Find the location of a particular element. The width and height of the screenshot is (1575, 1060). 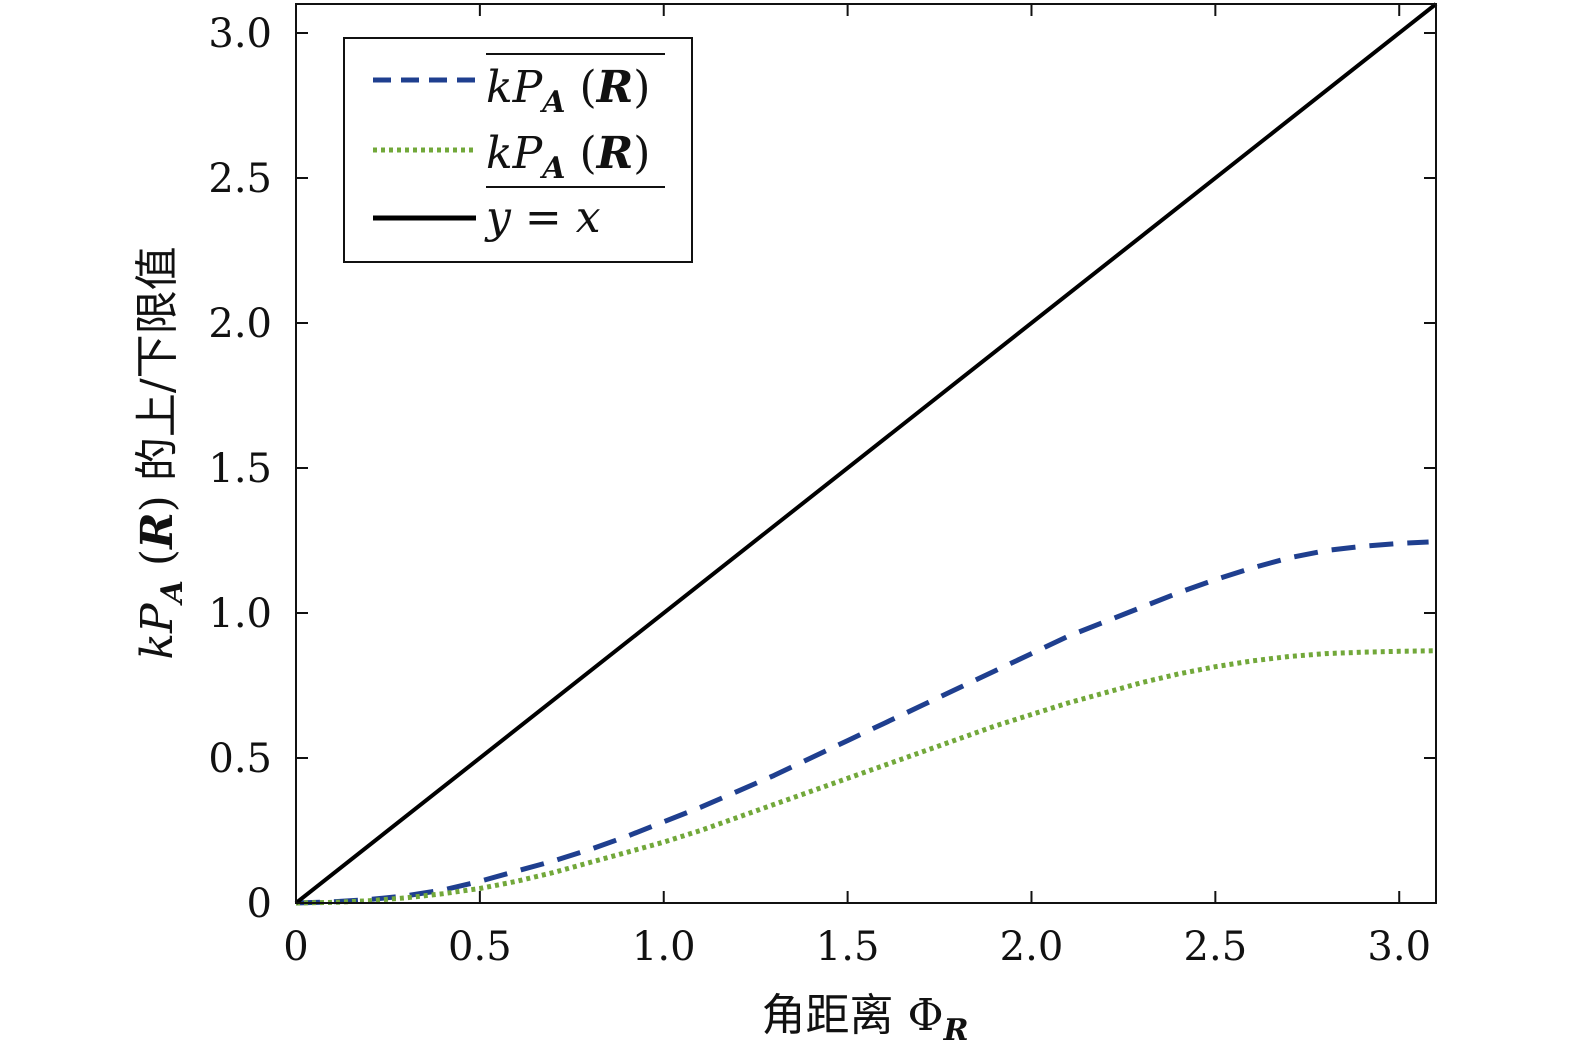

legend-label-lower: kPA (R) is located at coordinates (568, 157).